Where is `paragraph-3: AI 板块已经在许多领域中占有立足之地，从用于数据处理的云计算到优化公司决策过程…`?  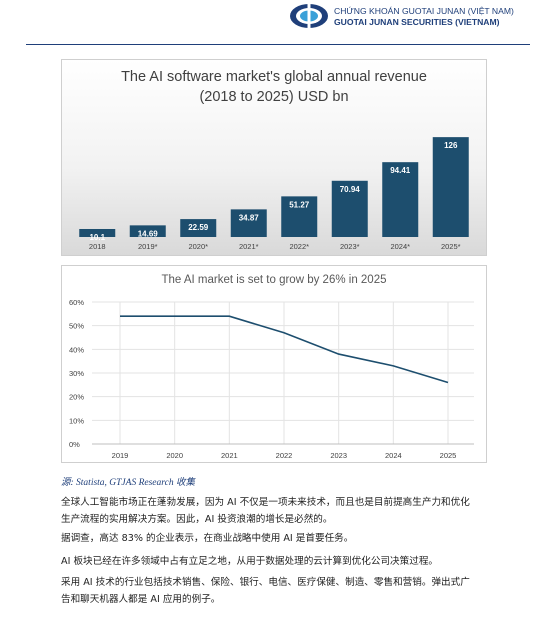
paragraph-3: AI 板块已经在许多领域中占有立足之地，从用于数据处理的云计算到优化公司决策过程… is located at coordinates (250, 561).